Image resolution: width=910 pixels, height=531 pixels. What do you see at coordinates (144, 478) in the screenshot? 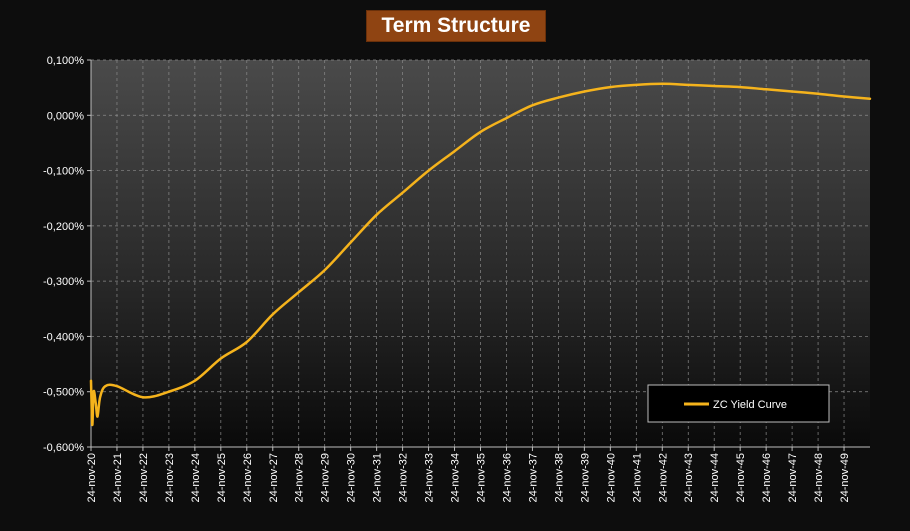
I see `x-tick-label: 24-nov-22` at bounding box center [144, 478].